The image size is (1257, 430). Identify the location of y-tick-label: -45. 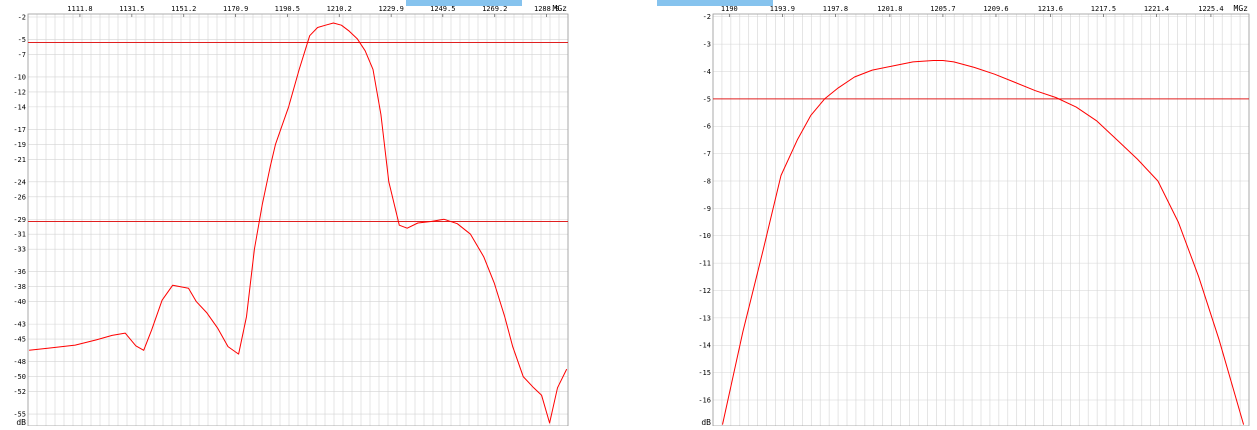
(19, 340).